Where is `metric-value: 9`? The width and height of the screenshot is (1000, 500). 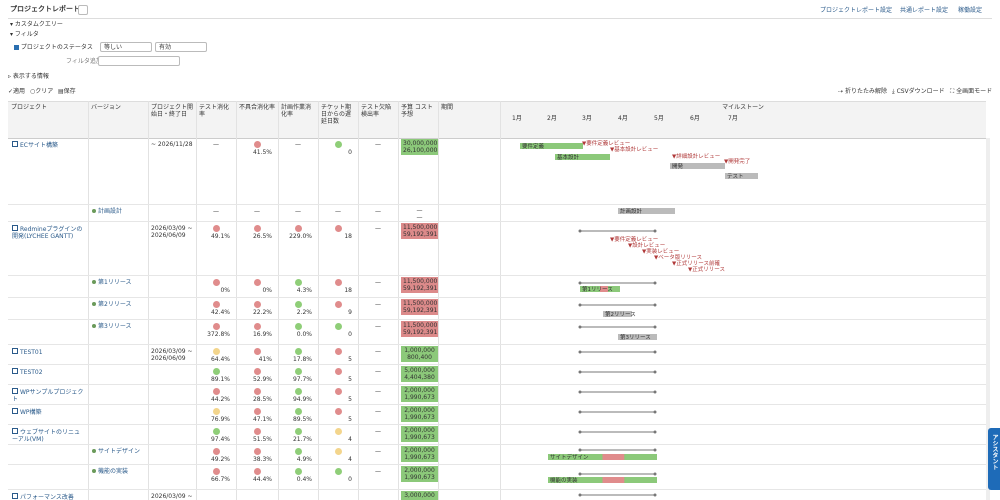 metric-value: 9 is located at coordinates (350, 312).